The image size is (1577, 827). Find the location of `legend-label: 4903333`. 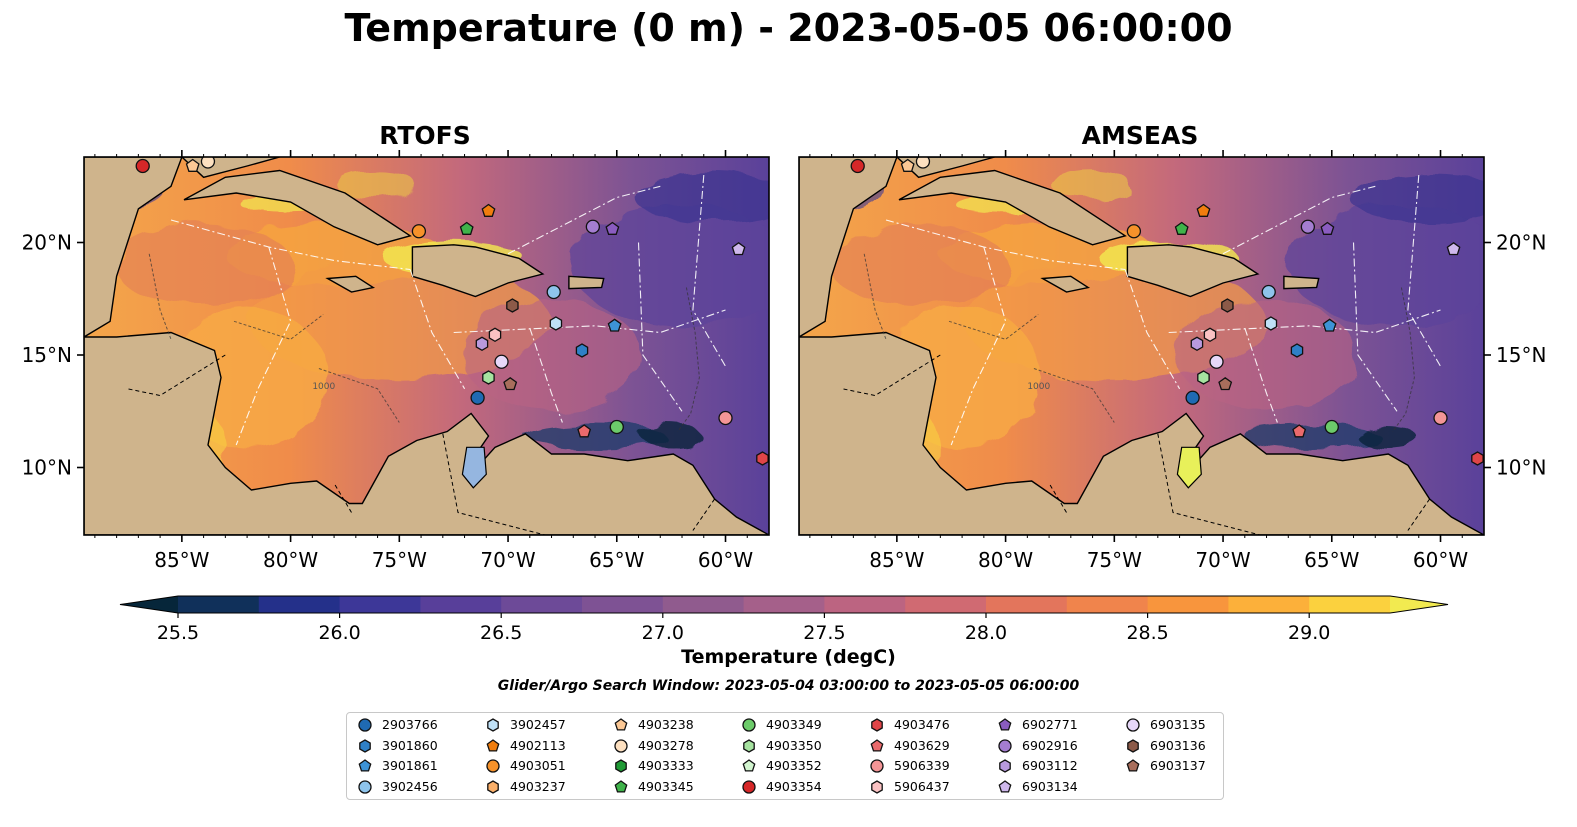

legend-label: 4903333 is located at coordinates (666, 765).